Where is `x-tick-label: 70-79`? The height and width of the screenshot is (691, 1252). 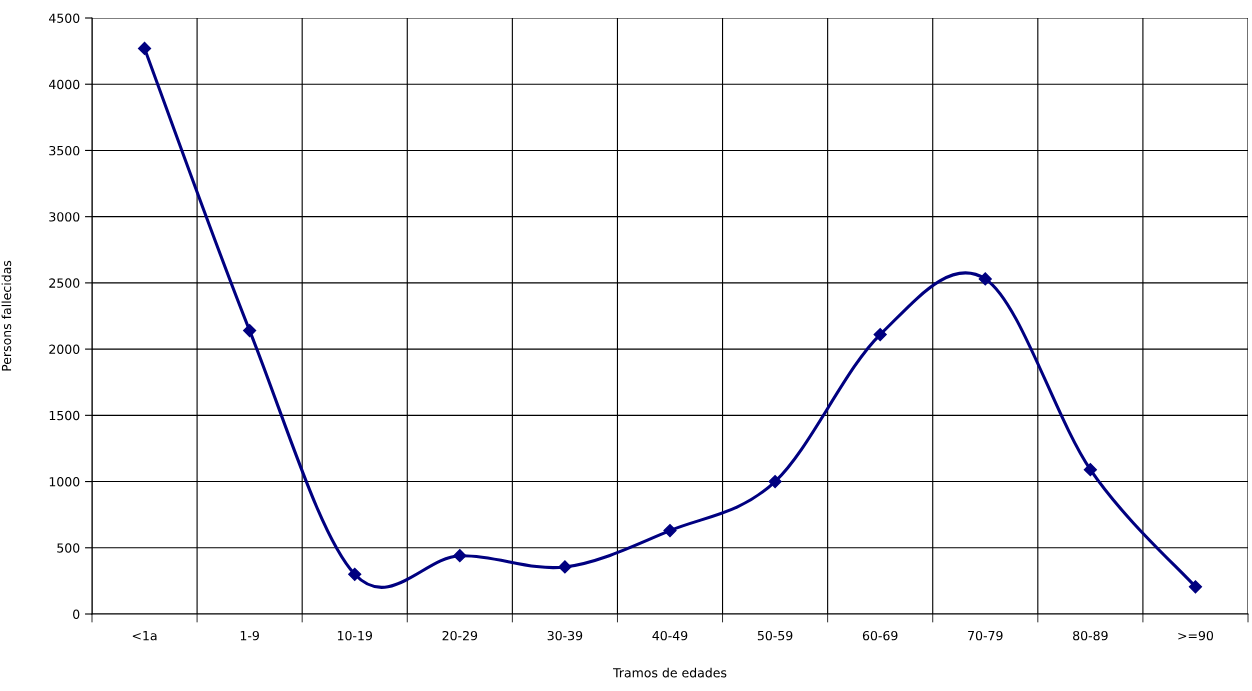 x-tick-label: 70-79 is located at coordinates (985, 635).